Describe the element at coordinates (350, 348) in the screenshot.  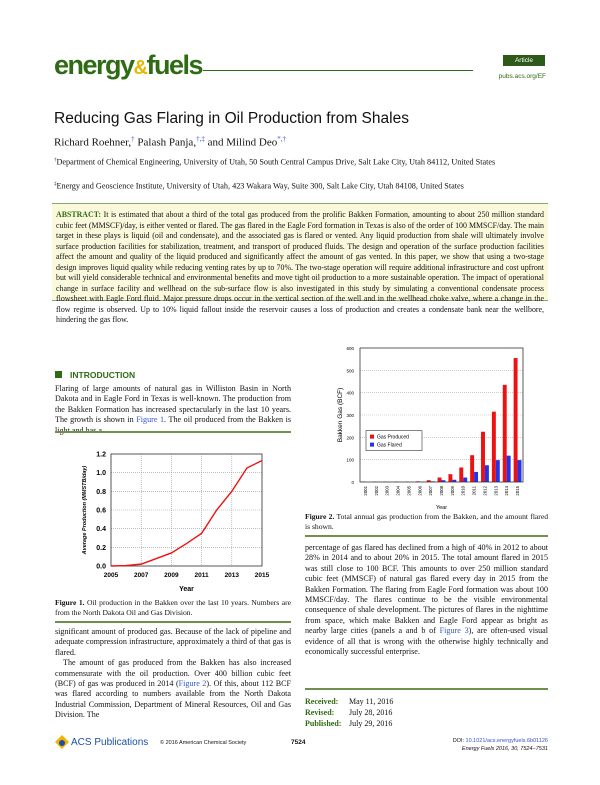
I see `y-tick-label: 600` at that location.